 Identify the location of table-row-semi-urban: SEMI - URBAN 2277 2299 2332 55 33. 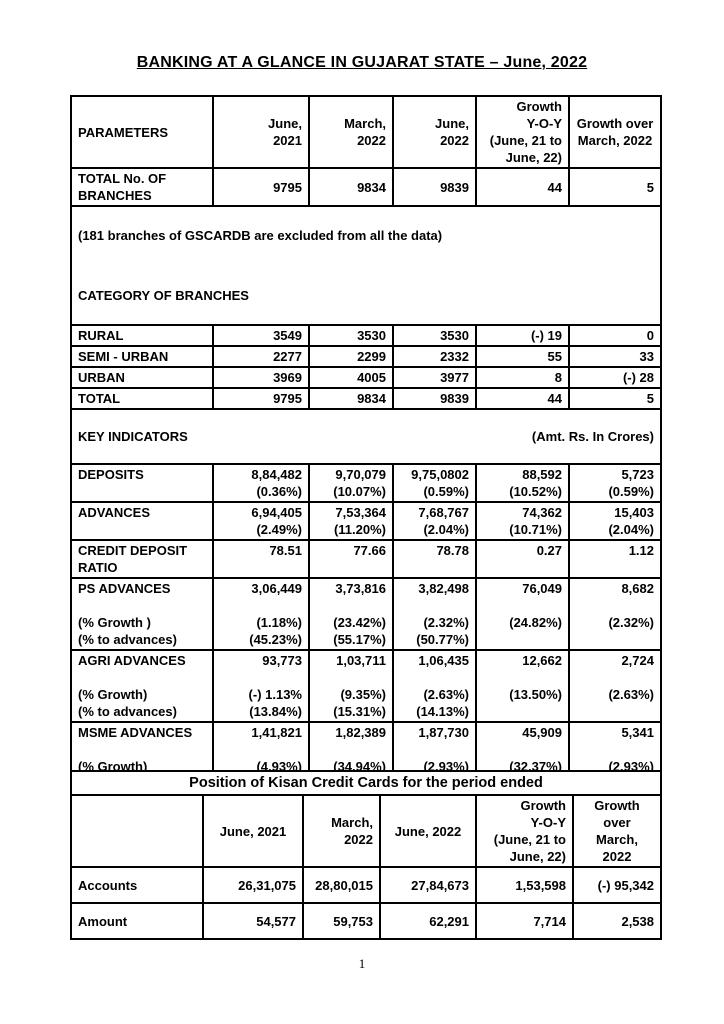
(366, 356).